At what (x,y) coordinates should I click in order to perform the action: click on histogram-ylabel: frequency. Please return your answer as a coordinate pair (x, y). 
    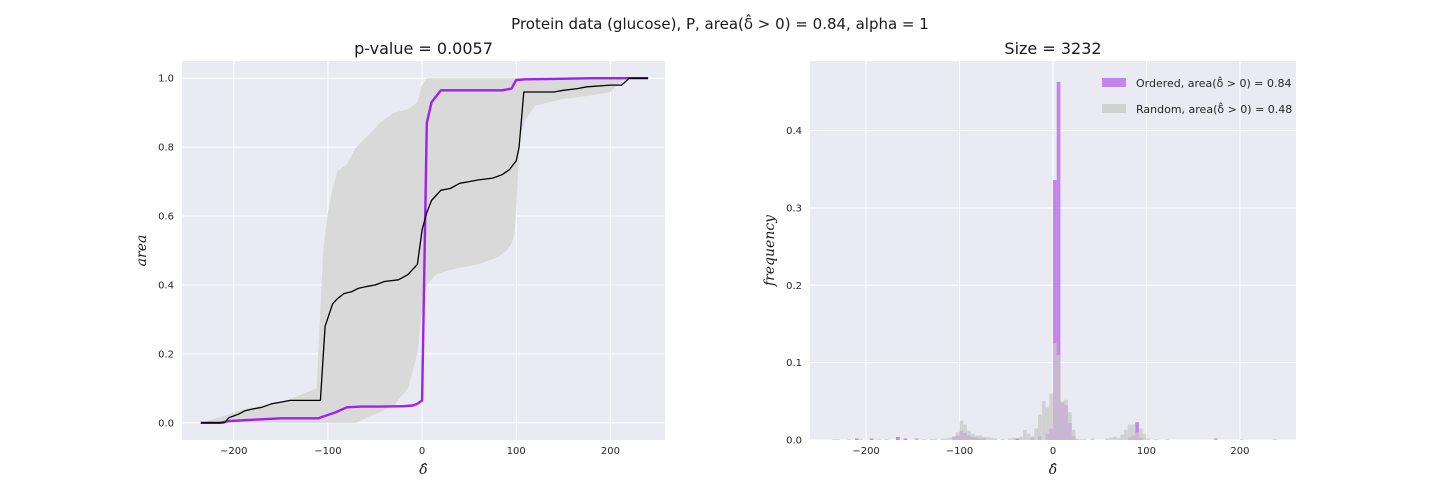
    Looking at the image, I should click on (770, 250).